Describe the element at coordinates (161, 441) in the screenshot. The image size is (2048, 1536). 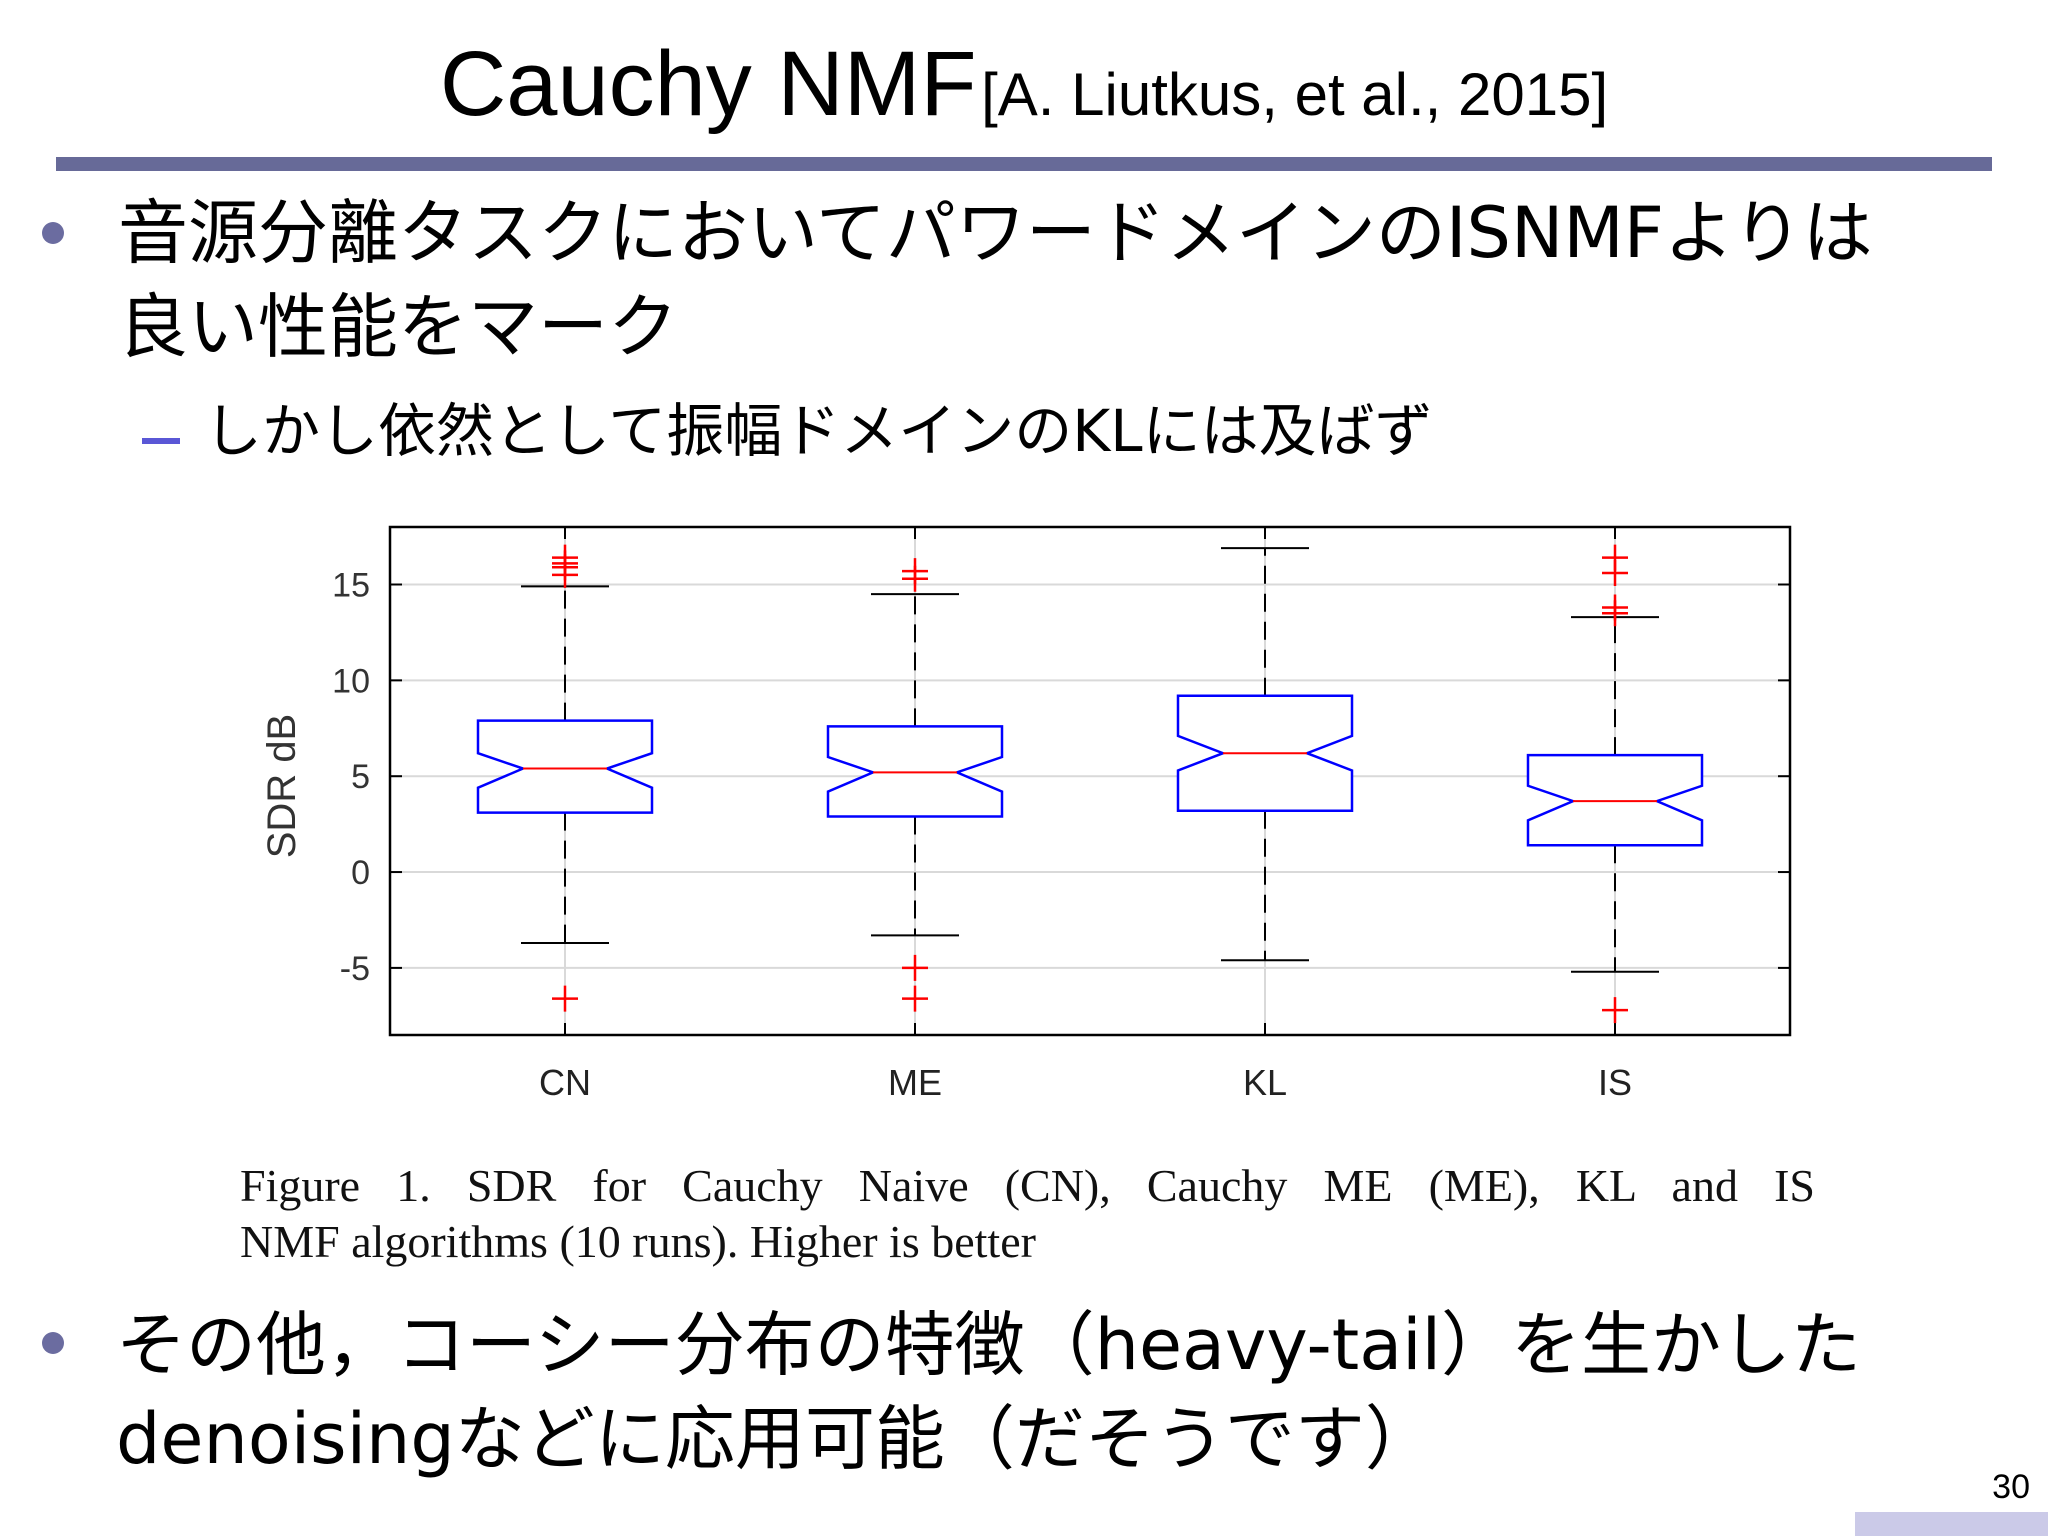
I see `sub-bullet-dash` at that location.